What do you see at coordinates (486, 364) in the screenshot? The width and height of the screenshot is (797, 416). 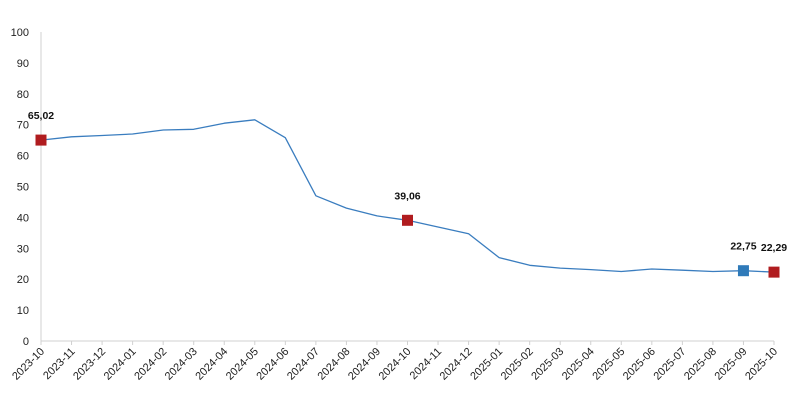 I see `x-tick-label: 2025-01` at bounding box center [486, 364].